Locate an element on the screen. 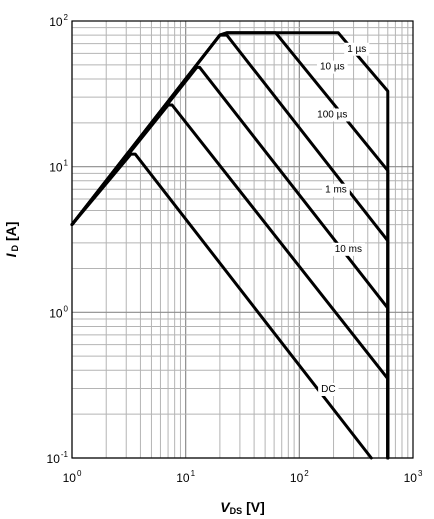 The image size is (434, 519). curve-label-bg-1us is located at coordinates (357, 49).